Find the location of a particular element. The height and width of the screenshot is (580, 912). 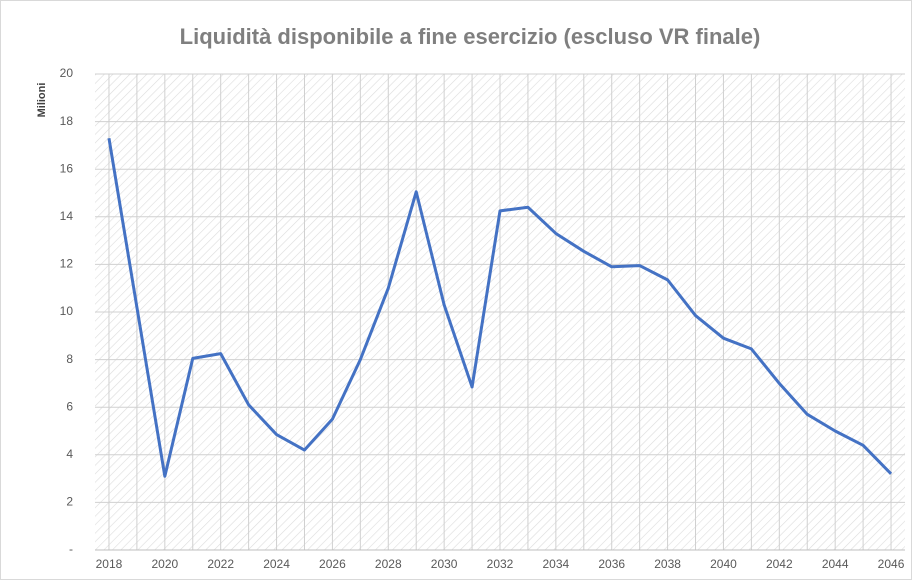

x-tick-label: 2032 is located at coordinates (500, 564).